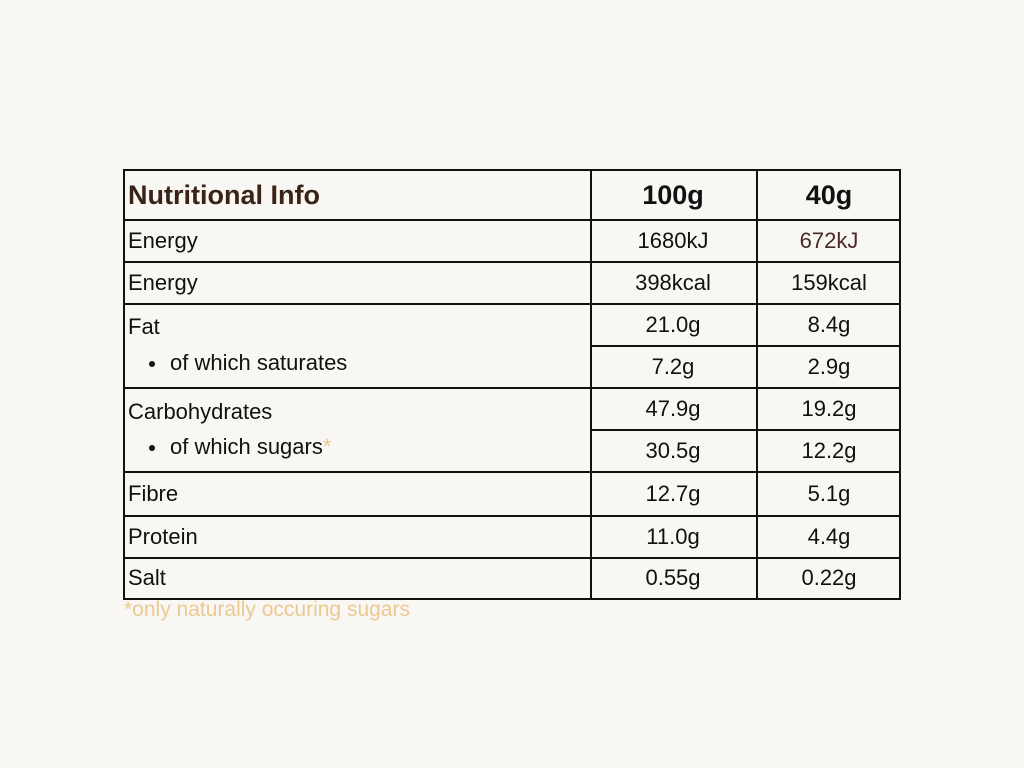 This screenshot has width=1024, height=768. Describe the element at coordinates (829, 408) in the screenshot. I see `carbohydrates-40g-value: 19.2g` at that location.